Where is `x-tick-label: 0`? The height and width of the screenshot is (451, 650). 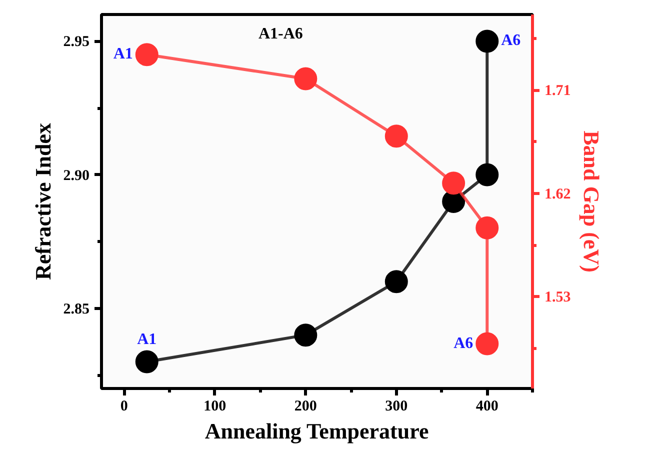 x-tick-label: 0 is located at coordinates (124, 406).